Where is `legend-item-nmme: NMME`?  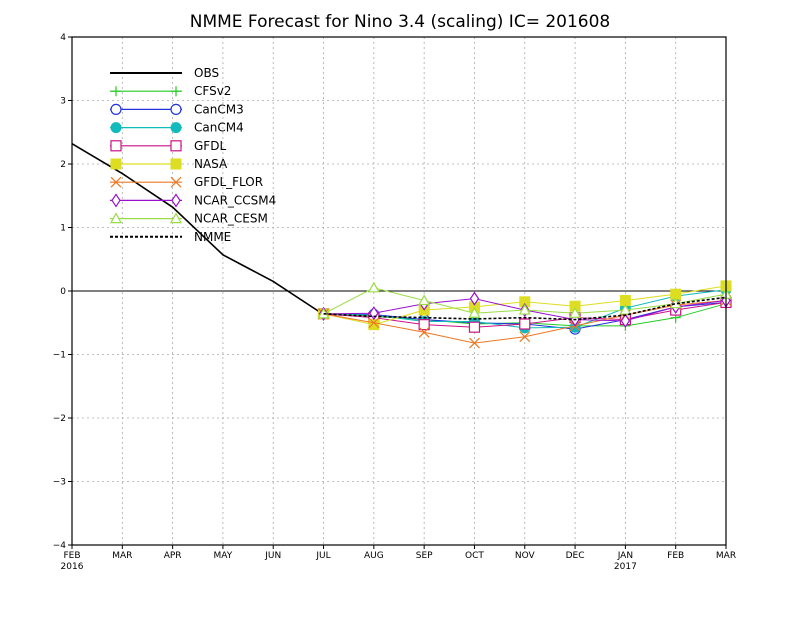
legend-item-nmme: NMME is located at coordinates (170, 237).